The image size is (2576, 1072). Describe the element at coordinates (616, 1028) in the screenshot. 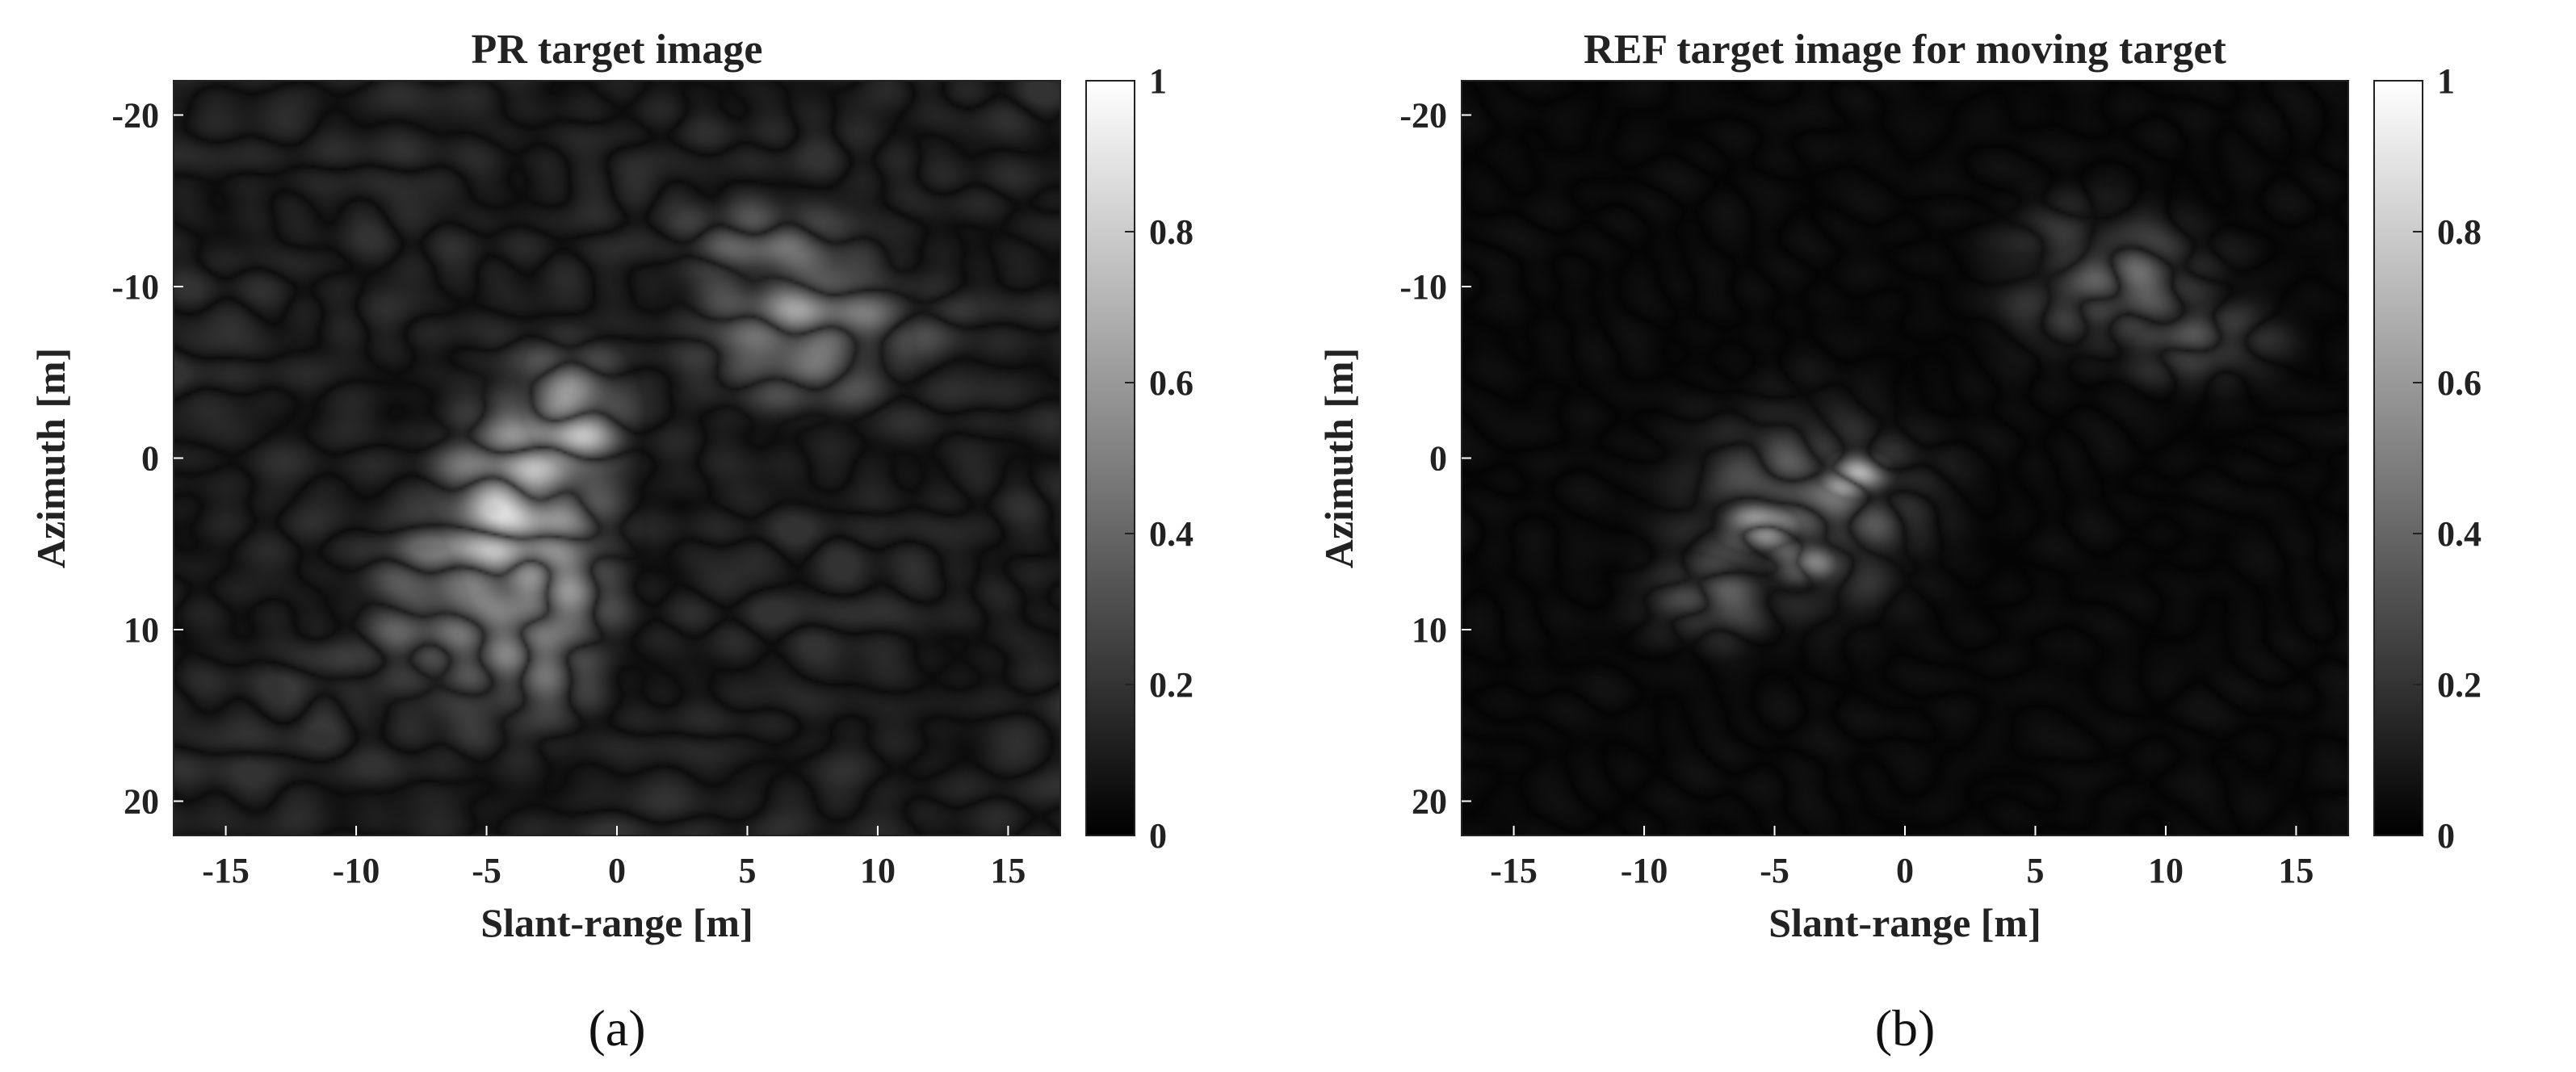

I see `panel-label: (a)` at that location.